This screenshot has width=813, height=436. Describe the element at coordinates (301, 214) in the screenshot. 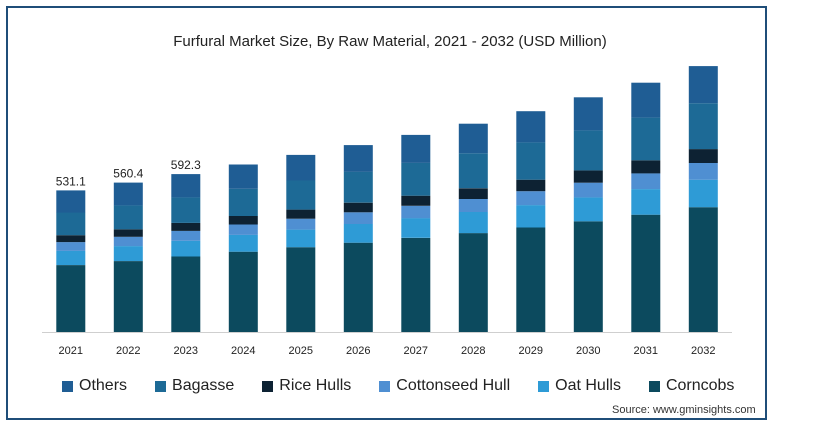

I see `bar-segment-rice-hulls-2025` at that location.